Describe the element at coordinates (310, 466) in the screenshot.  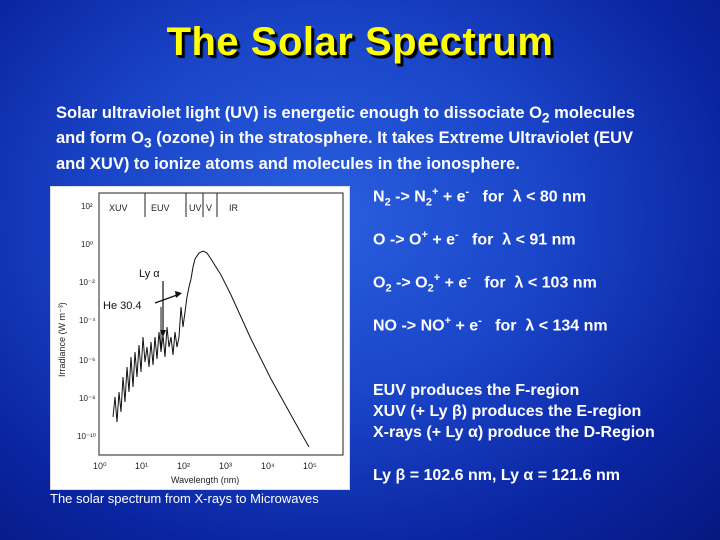
I see `x-tick: 10⁵` at that location.